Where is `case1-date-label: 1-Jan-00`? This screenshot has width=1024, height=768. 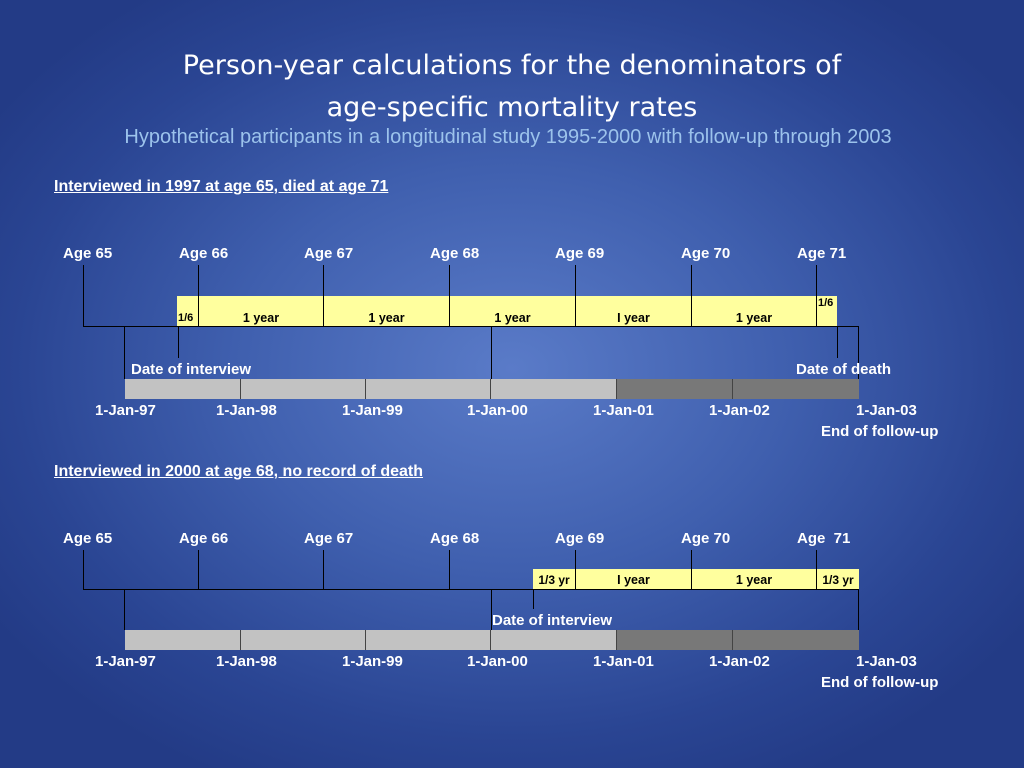 case1-date-label: 1-Jan-00 is located at coordinates (497, 410).